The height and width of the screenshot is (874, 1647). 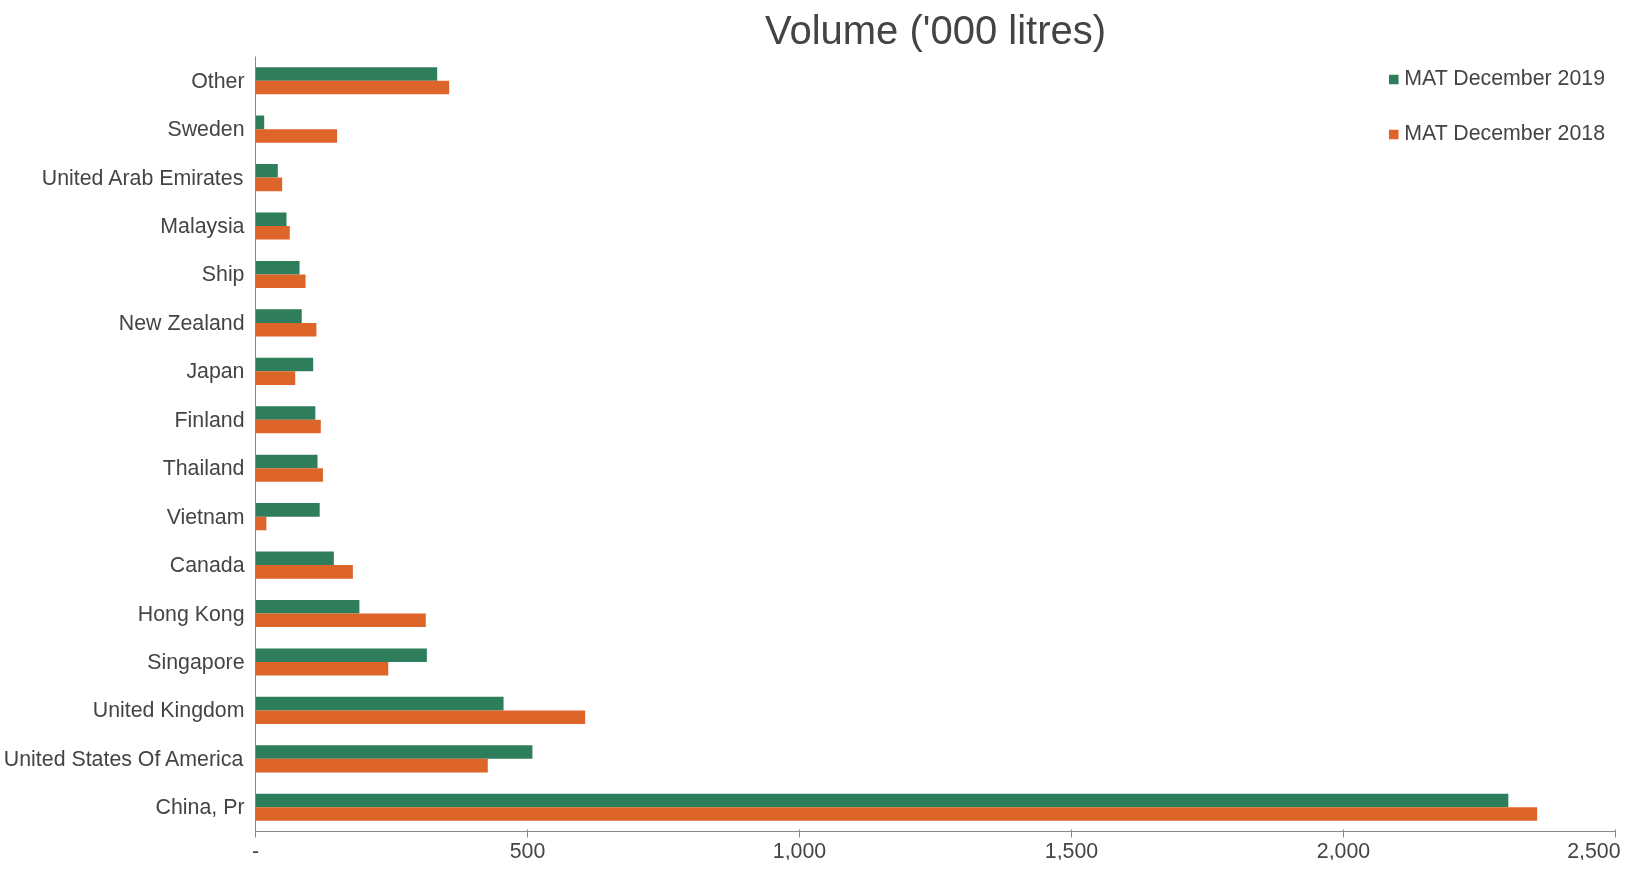 I want to click on y-tick-label: United States Of America, so click(x=123, y=758).